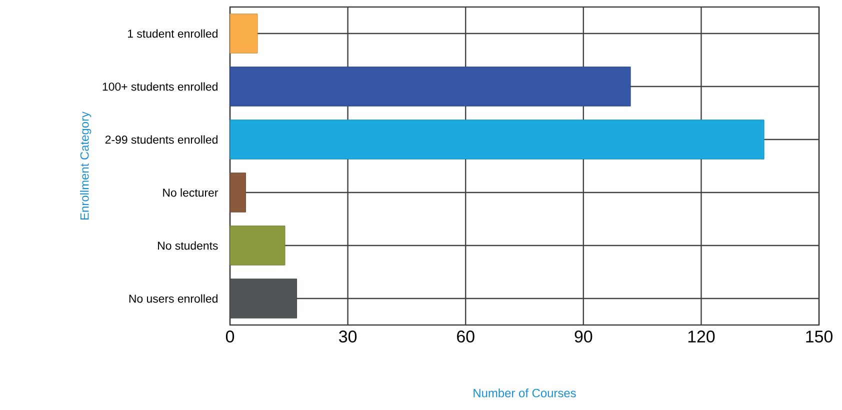 This screenshot has height=410, width=842. Describe the element at coordinates (188, 245) in the screenshot. I see `y-tick-label: No students` at that location.